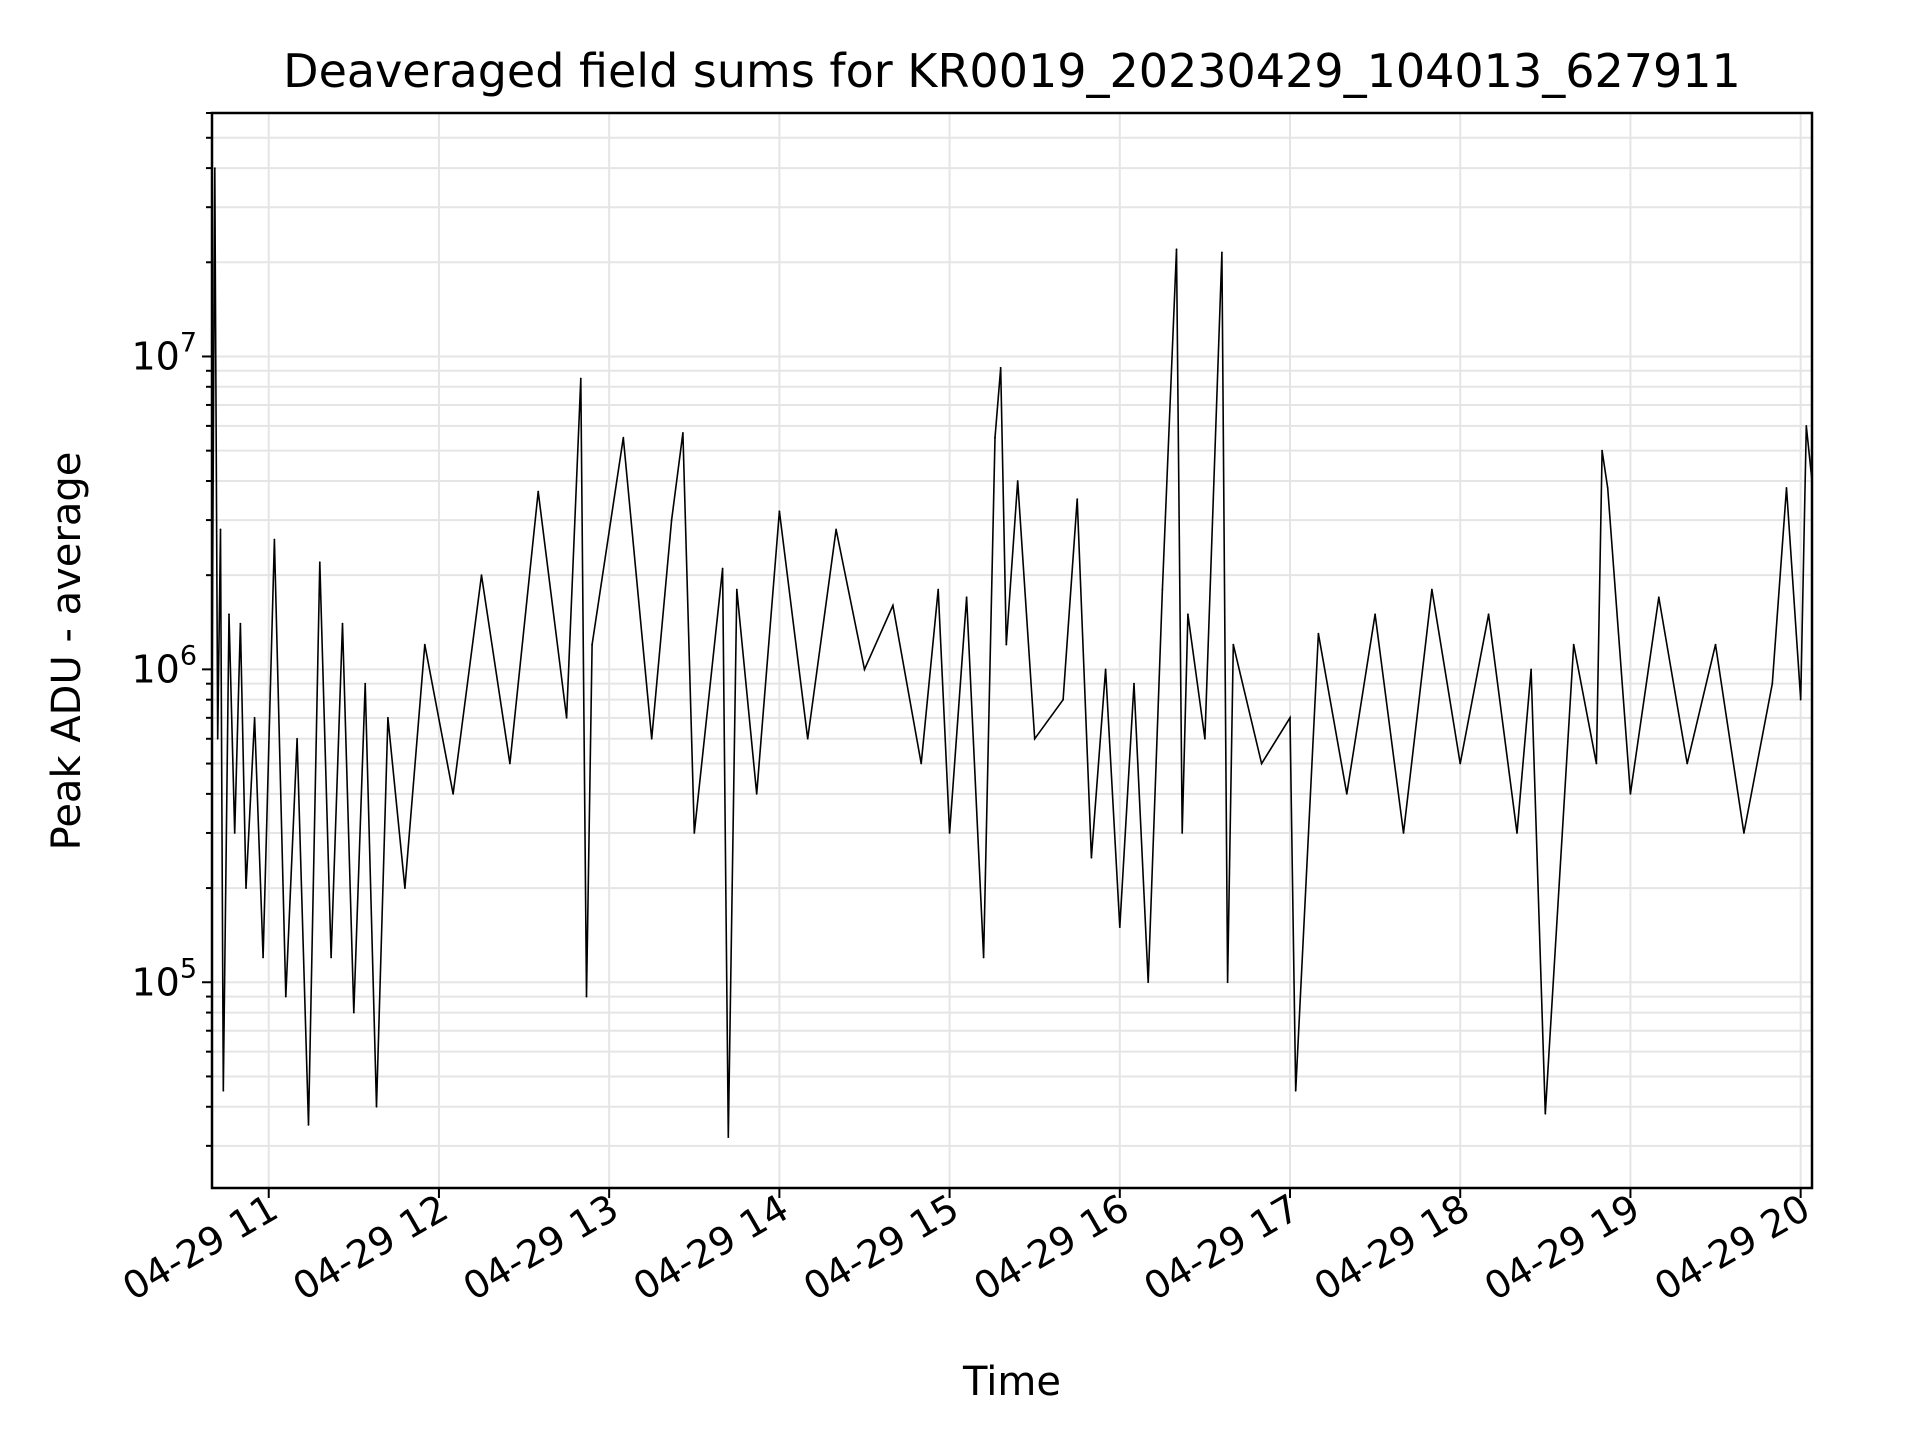 This screenshot has height=1445, width=1920. What do you see at coordinates (1011, 1382) in the screenshot?
I see `x-axis-label: Time` at bounding box center [1011, 1382].